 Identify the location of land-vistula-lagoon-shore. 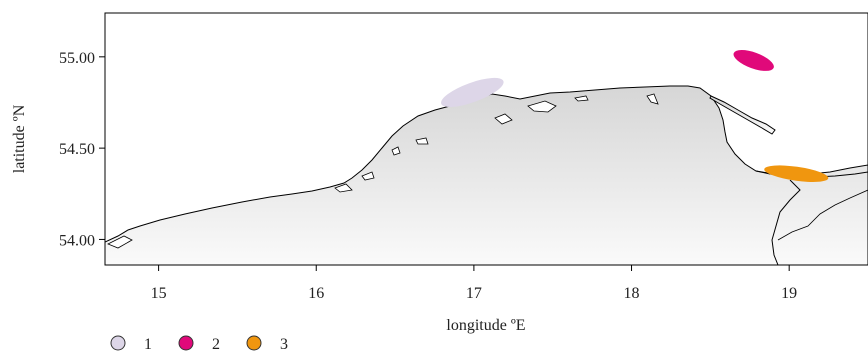
(786, 222).